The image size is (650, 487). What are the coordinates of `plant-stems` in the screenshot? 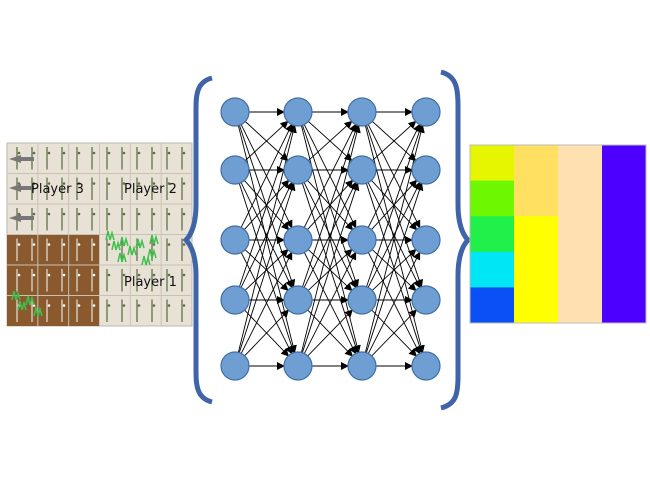 It's located at (101, 234).